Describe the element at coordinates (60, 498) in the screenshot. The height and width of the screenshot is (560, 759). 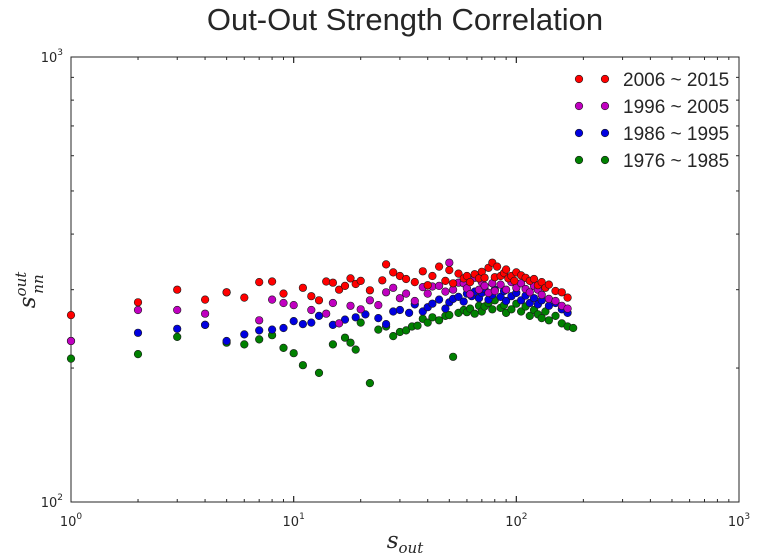
I see `y-tick-label-exp: 2` at that location.